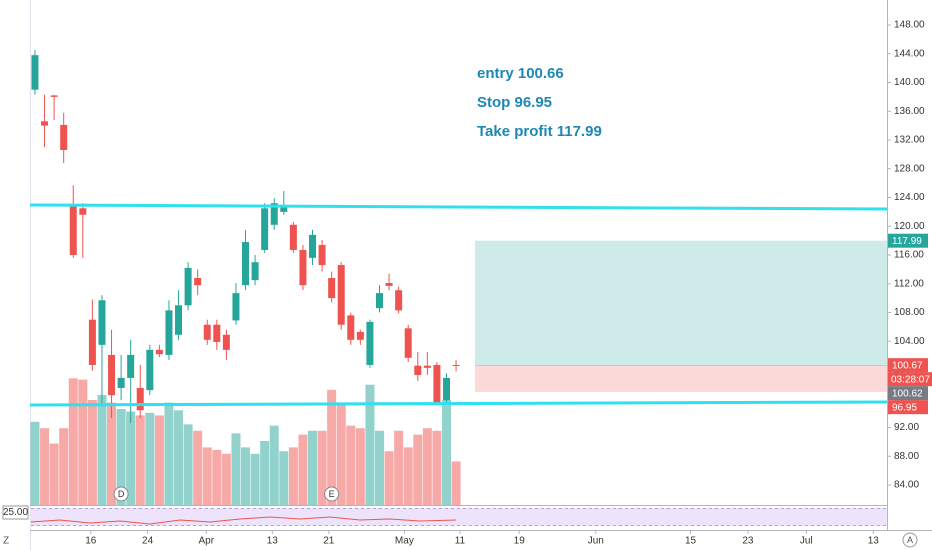 Image resolution: width=932 pixels, height=550 pixels. Describe the element at coordinates (691, 541) in the screenshot. I see `x-tick-label: 15` at that location.